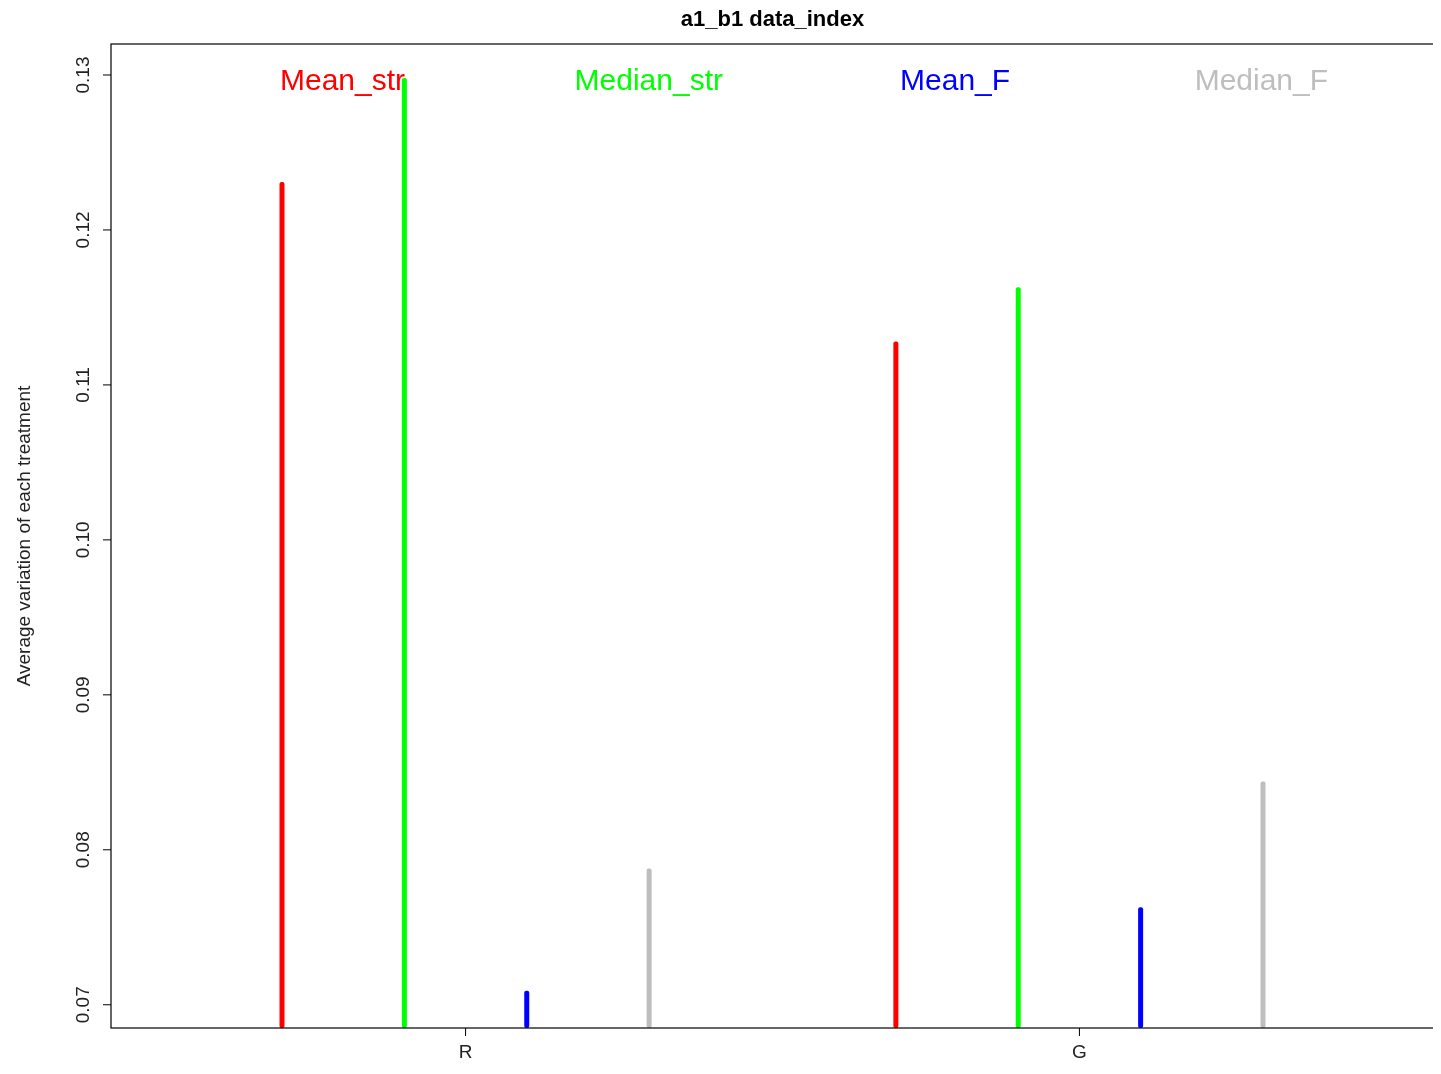 This screenshot has height=1074, width=1441. What do you see at coordinates (82, 230) in the screenshot?
I see `y-tick-label: 0.12` at bounding box center [82, 230].